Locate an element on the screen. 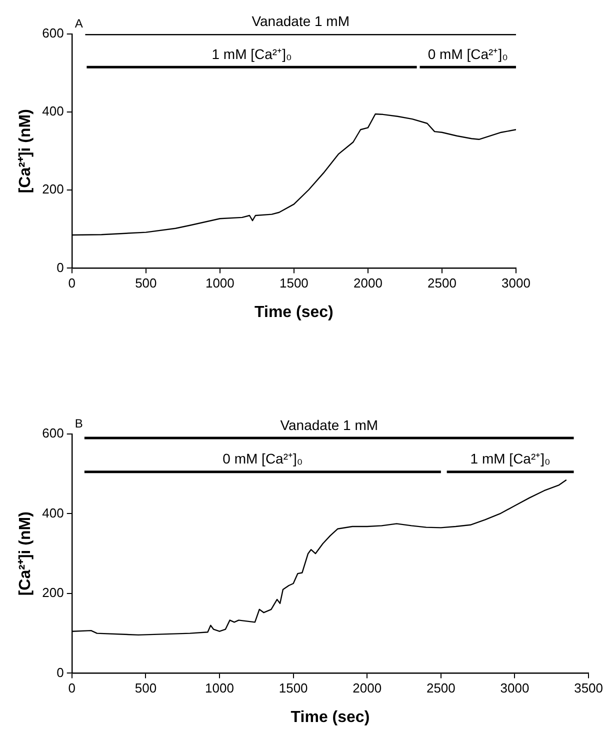 The width and height of the screenshot is (614, 747). chart-title: A is located at coordinates (78, 23).